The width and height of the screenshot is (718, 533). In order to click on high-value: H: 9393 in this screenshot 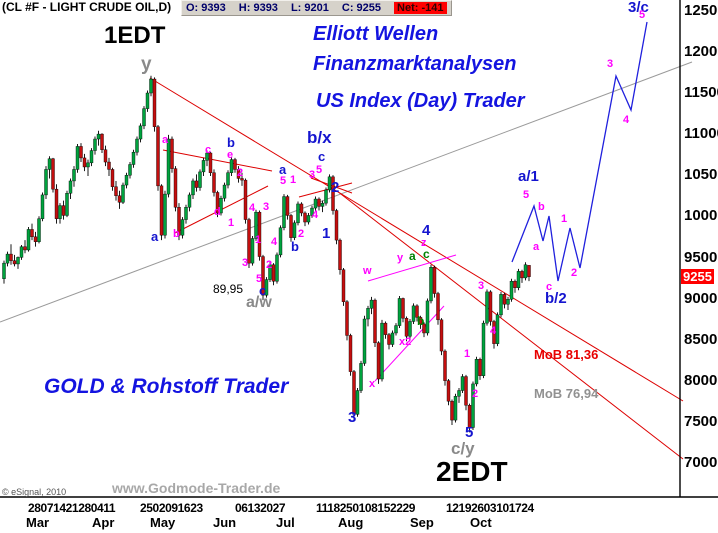, I will do `click(258, 8)`.